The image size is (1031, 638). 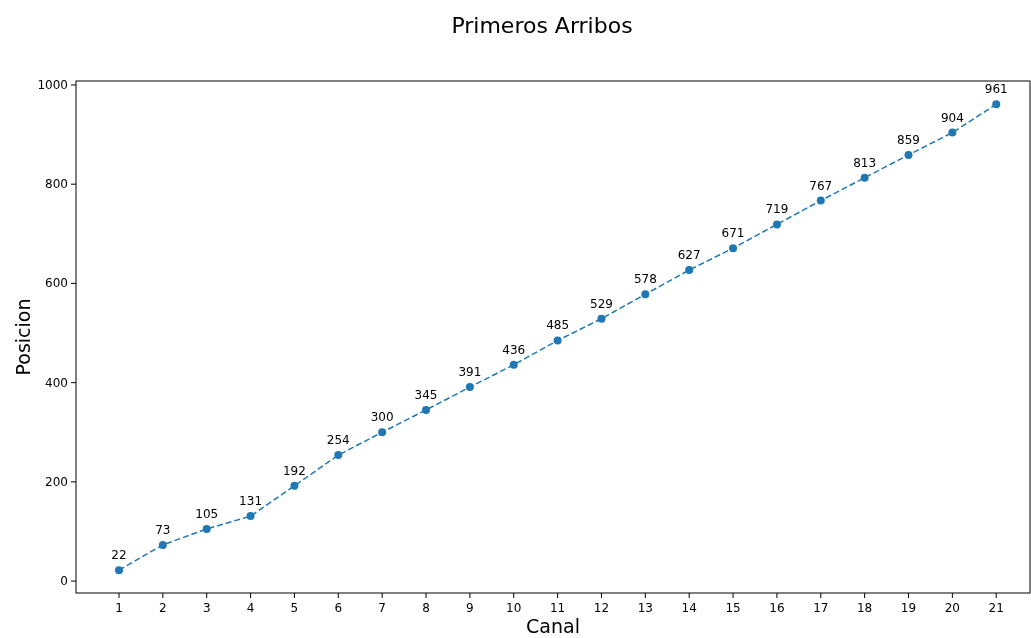 I want to click on data-label: 192, so click(x=294, y=470).